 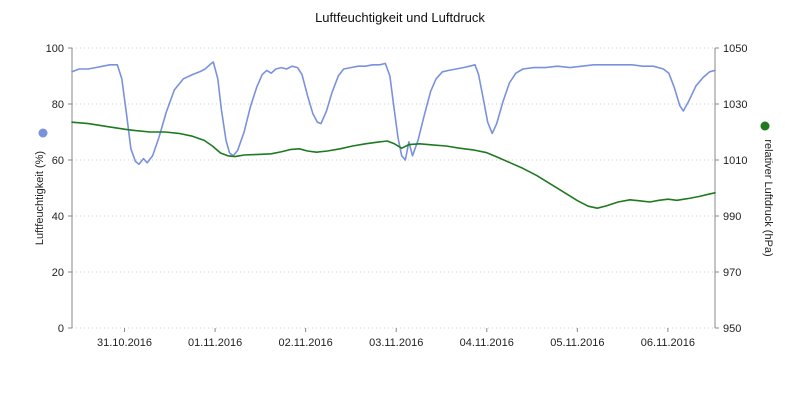 I want to click on left-axis-tick-label: 0, so click(x=61, y=329).